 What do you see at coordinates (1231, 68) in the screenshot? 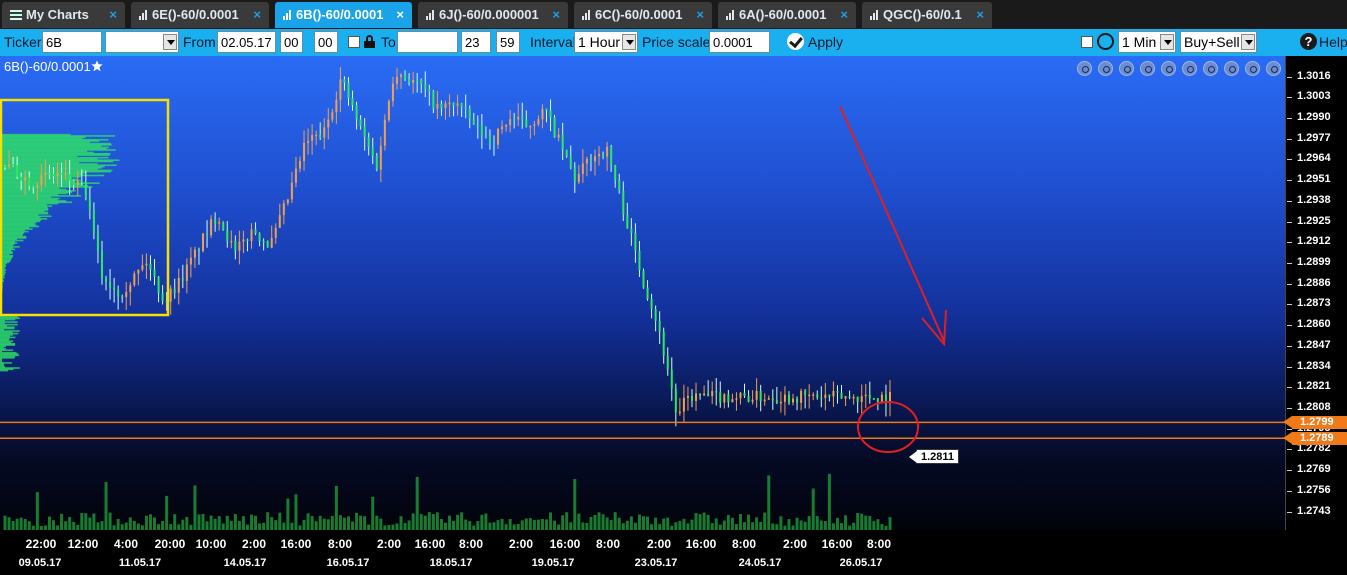
I see `settings-icon` at bounding box center [1231, 68].